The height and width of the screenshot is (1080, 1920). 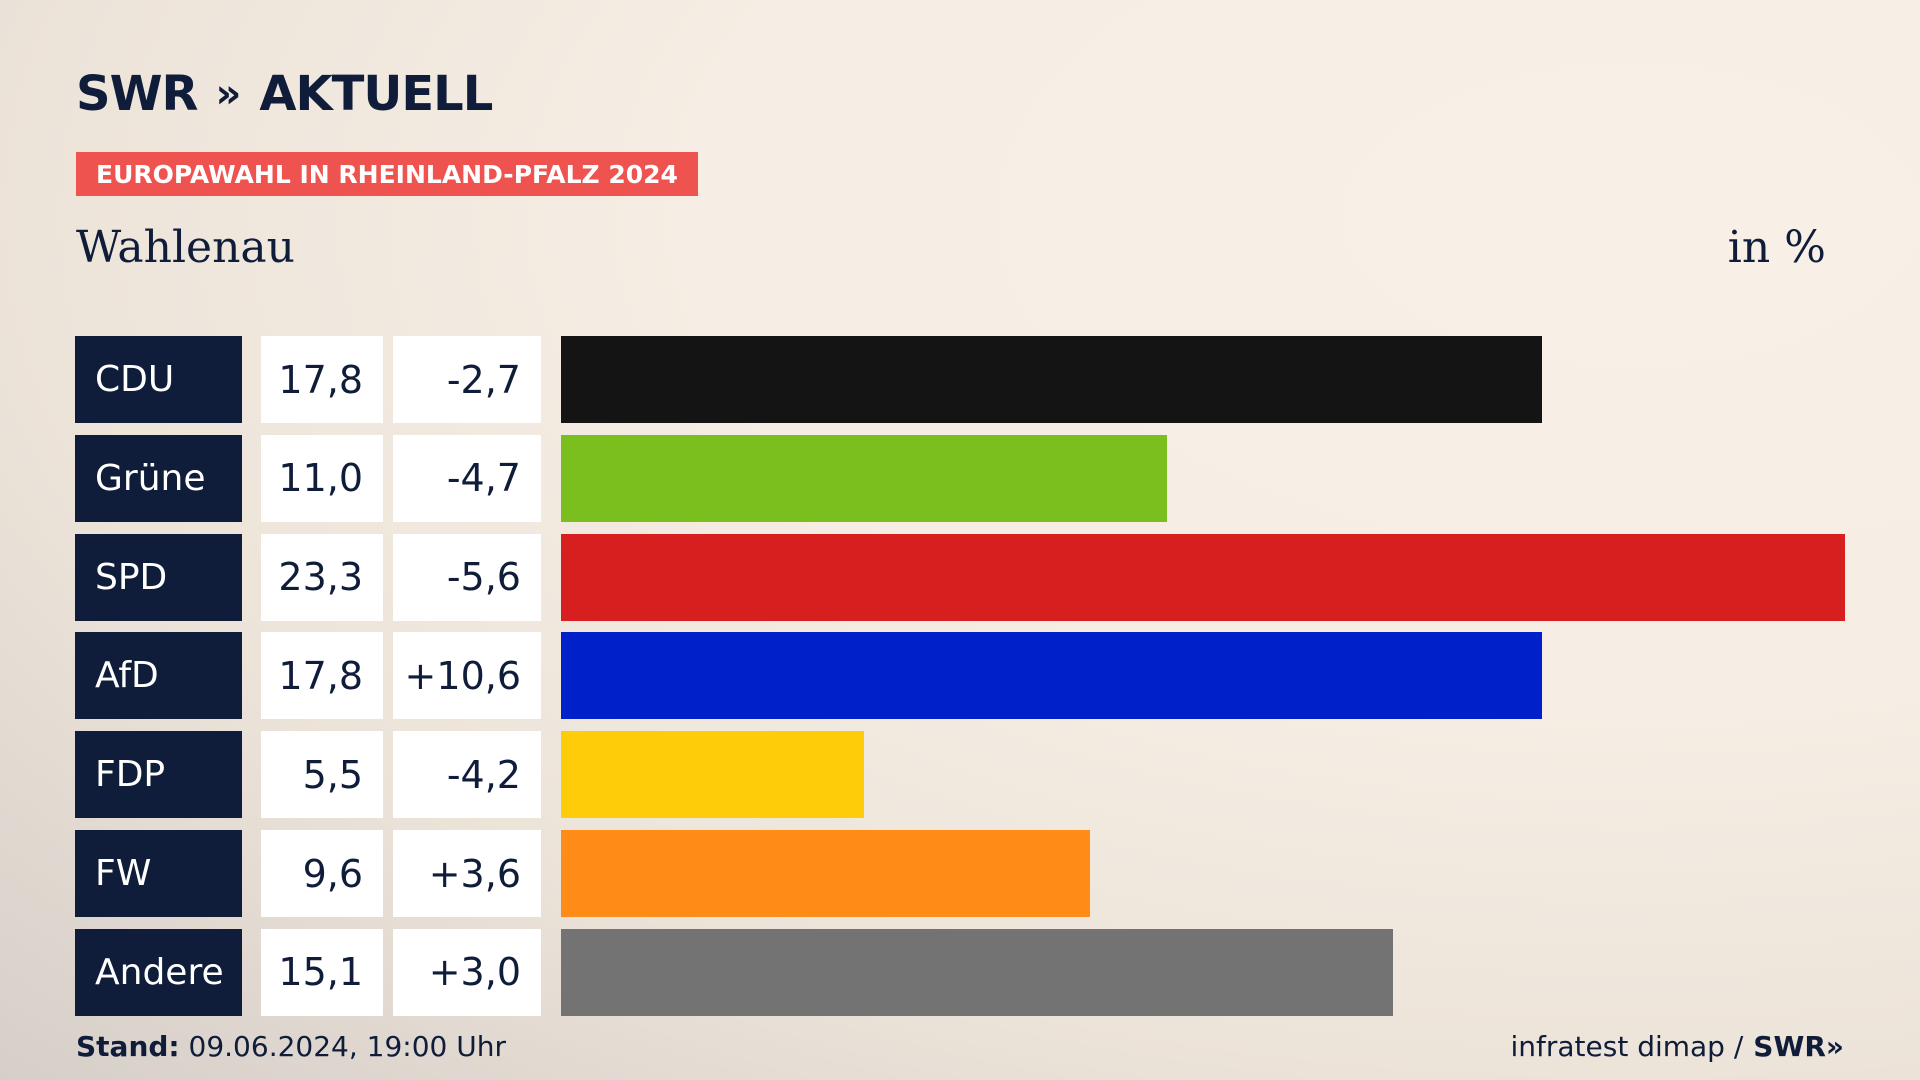 I want to click on chevron-icon: », so click(x=228, y=94).